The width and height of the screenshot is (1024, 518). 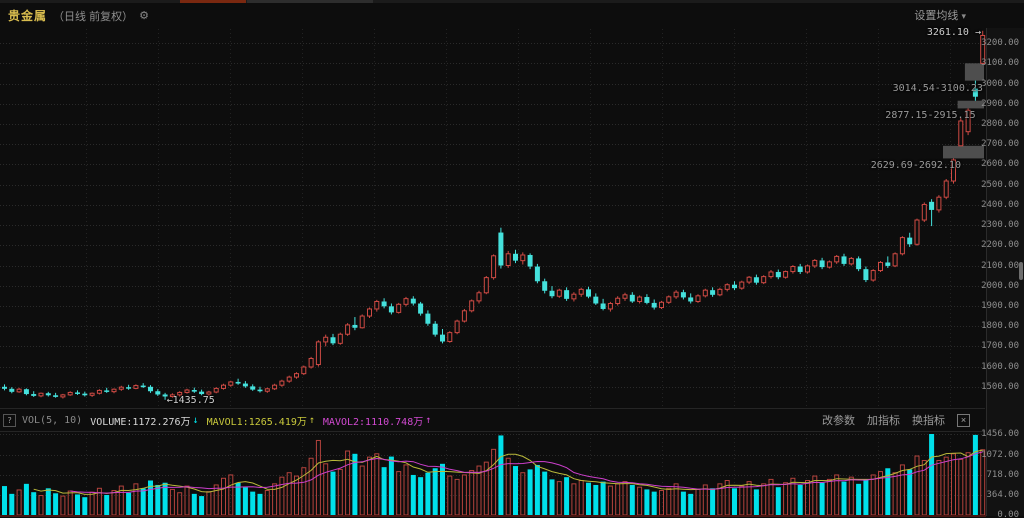 I want to click on pane-bottom-border, so click(x=493, y=516).